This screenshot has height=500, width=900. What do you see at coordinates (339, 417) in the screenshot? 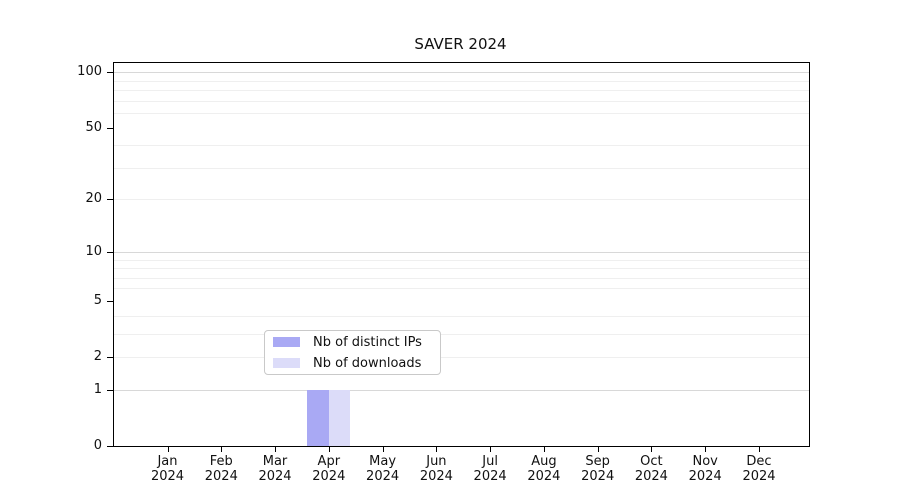
I see `bar-downloads` at bounding box center [339, 417].